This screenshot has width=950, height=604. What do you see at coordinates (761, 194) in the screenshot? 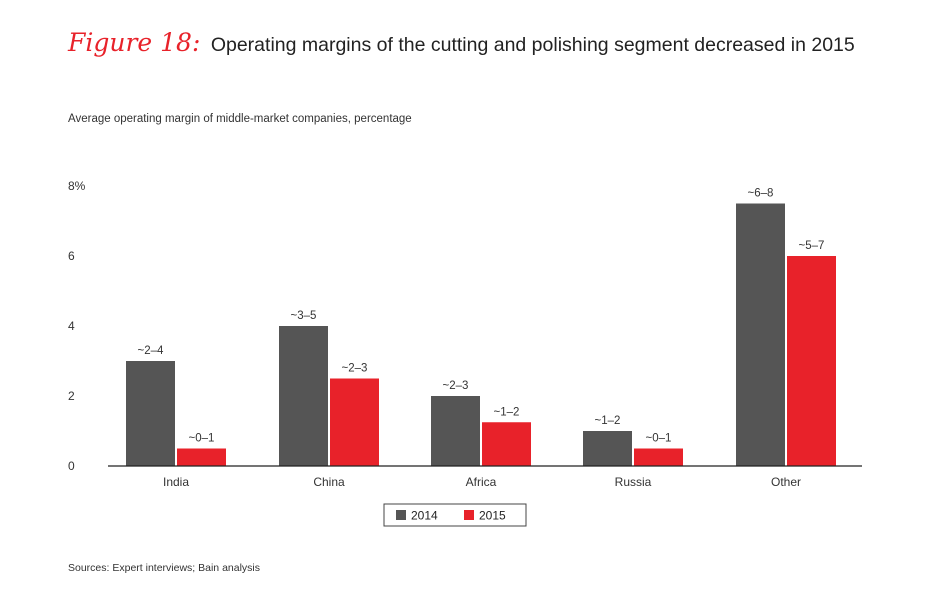
I see `data-label: ~6–8` at bounding box center [761, 194].